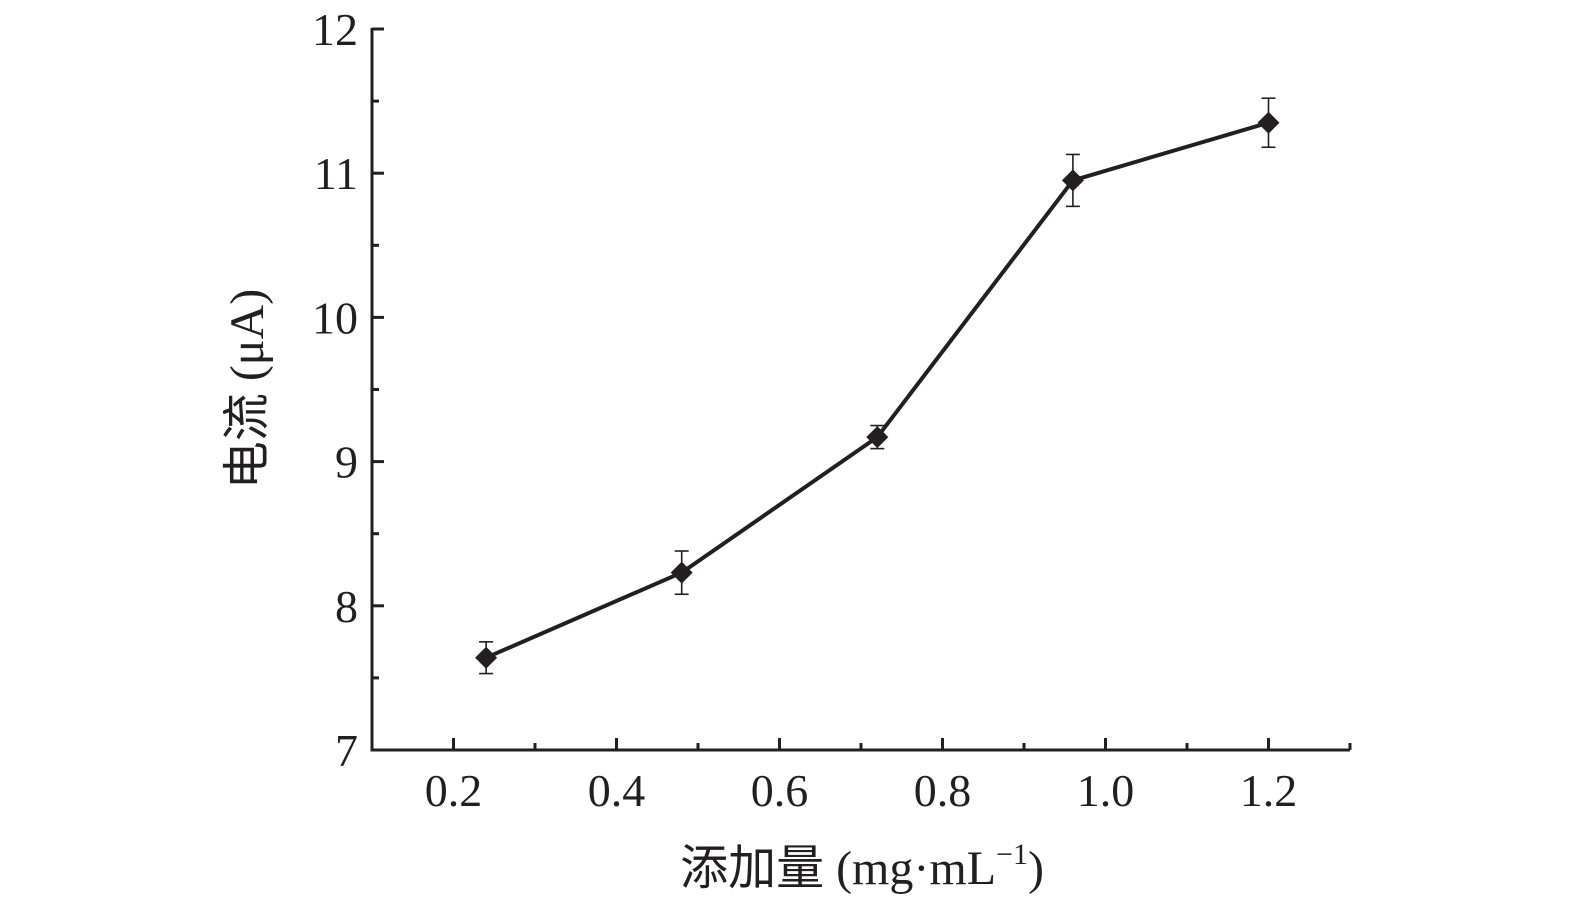  What do you see at coordinates (346, 462) in the screenshot?
I see `y-tick-label: 9` at bounding box center [346, 462].